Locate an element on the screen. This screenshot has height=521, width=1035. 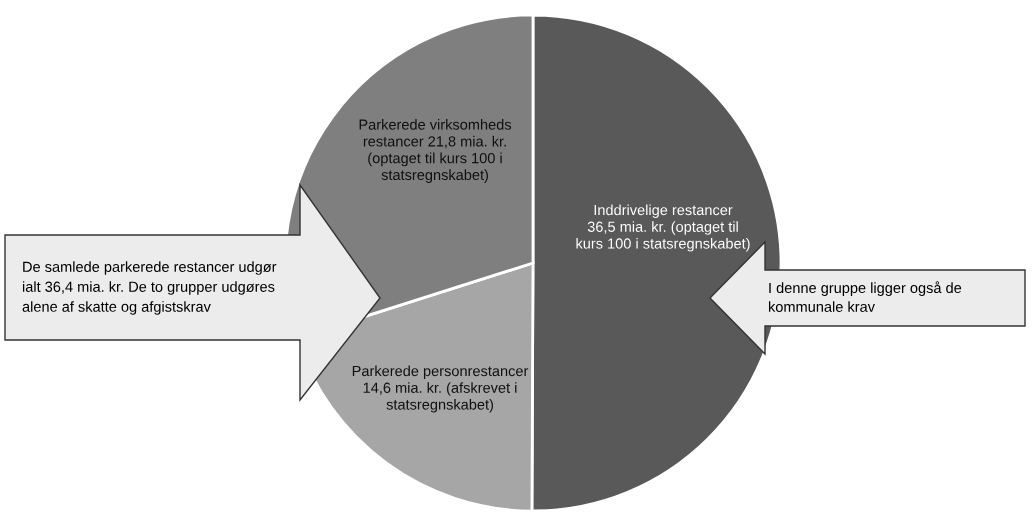
slice-label: Parkerede personrestancer 14,6 mia. kr. (afskrevet i statsregnskabet) is located at coordinates (440, 389).